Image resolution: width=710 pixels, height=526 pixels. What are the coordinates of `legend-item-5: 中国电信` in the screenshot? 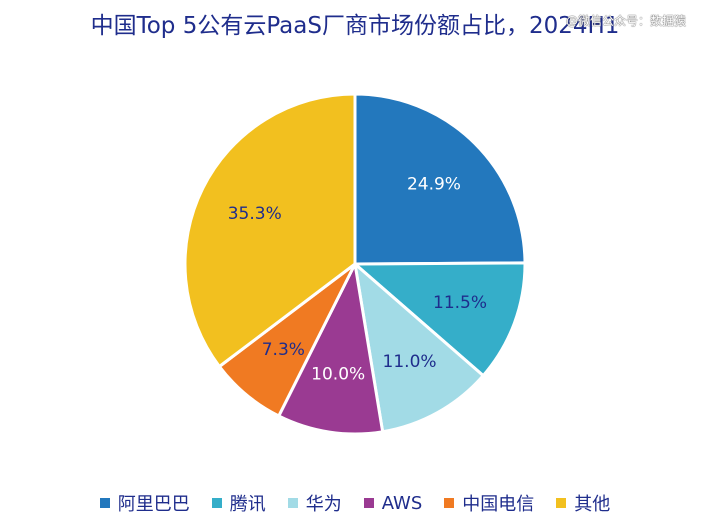 It's located at (489, 503).